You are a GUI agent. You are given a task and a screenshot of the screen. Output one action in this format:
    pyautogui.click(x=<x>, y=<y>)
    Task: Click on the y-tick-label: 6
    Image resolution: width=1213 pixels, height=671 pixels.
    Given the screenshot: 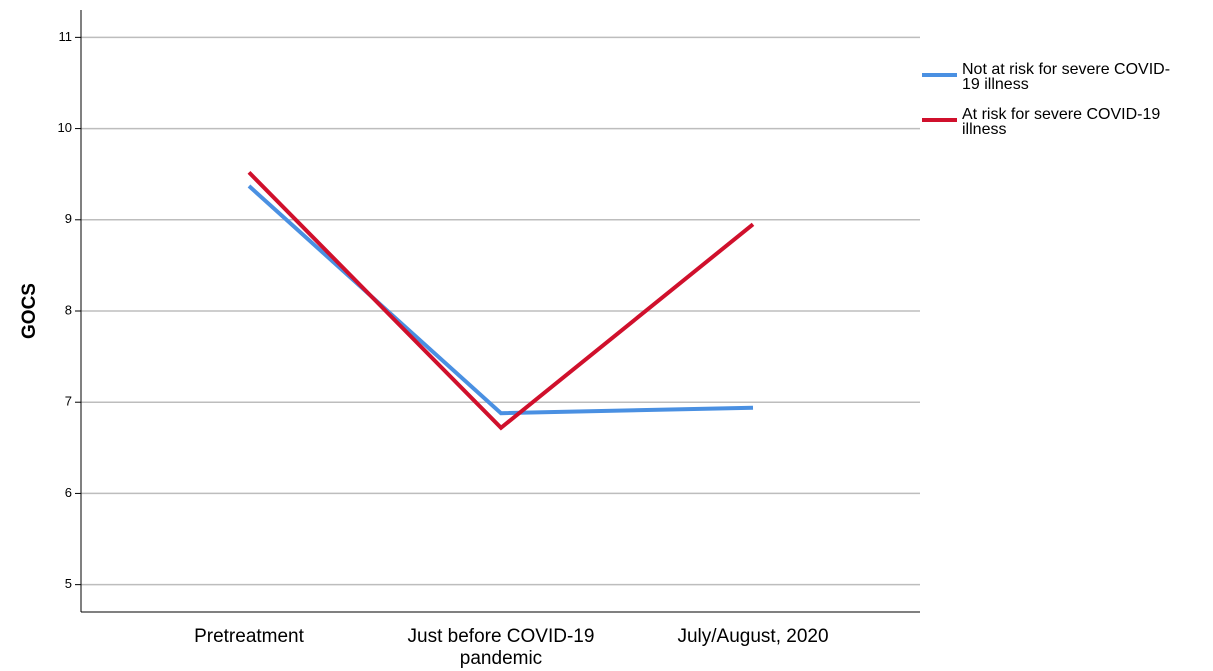 What is the action you would take?
    pyautogui.click(x=68, y=492)
    